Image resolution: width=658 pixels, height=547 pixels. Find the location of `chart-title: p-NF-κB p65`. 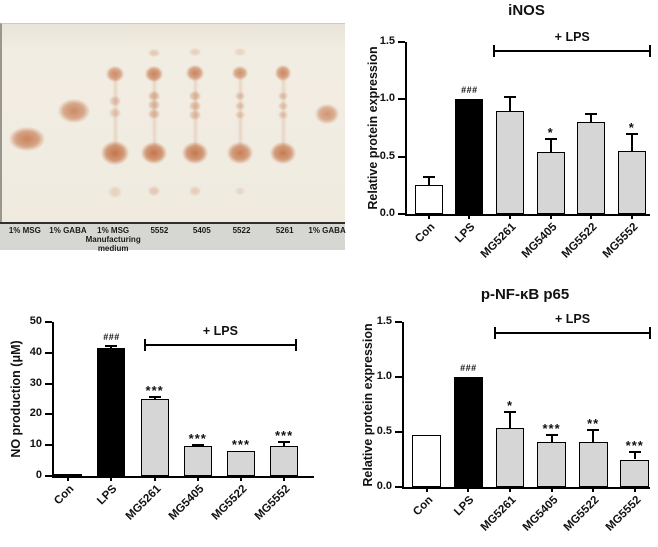

chart-title: p-NF-κB p65 is located at coordinates (525, 294).